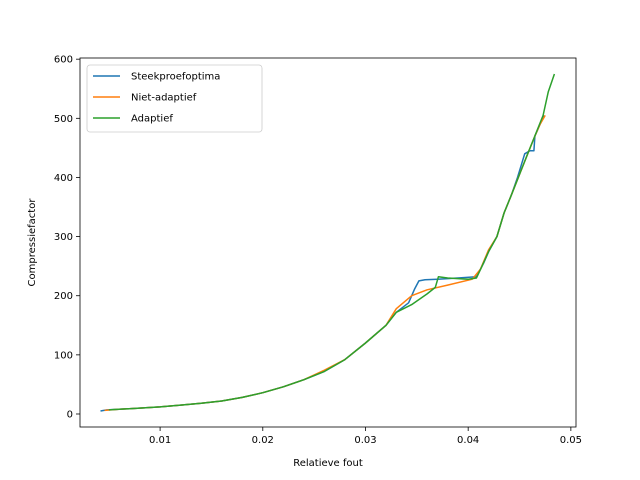 Image resolution: width=640 pixels, height=480 pixels. I want to click on y-tick-label: 500, so click(63, 119).